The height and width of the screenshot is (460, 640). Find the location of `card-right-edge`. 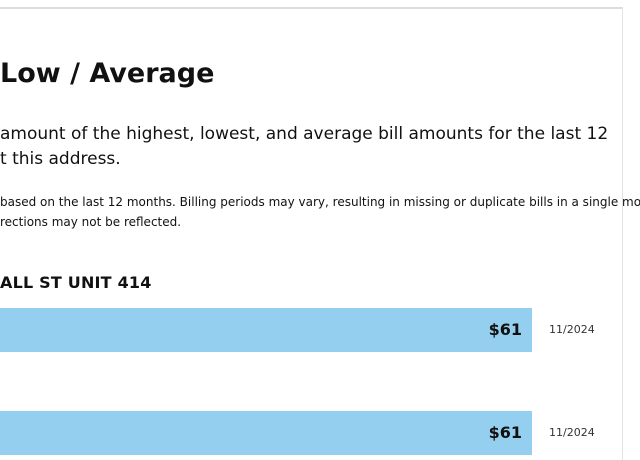

card-right-edge is located at coordinates (622, 233).